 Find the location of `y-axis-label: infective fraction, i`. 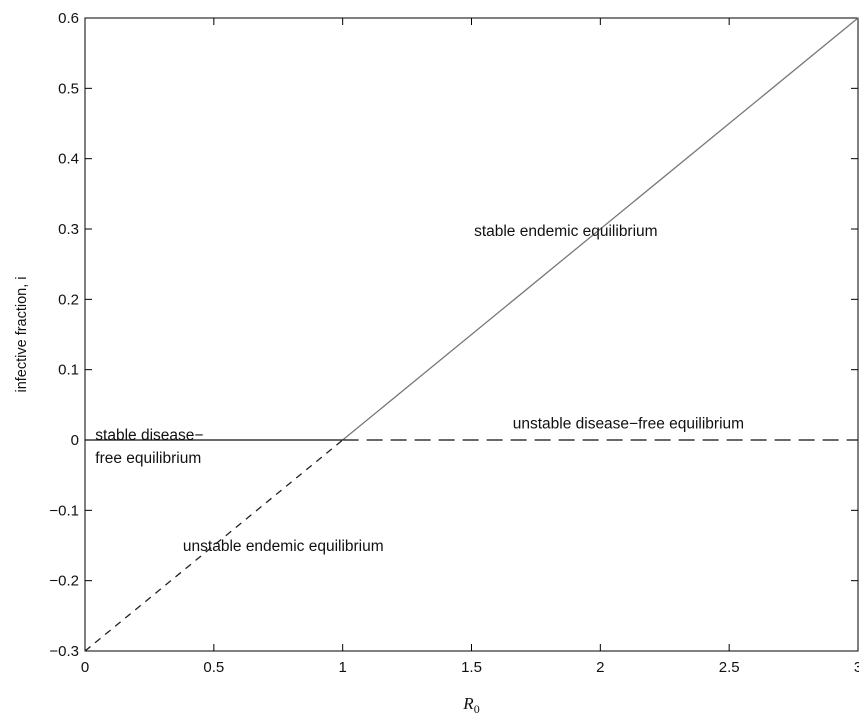

y-axis-label: infective fraction, i is located at coordinates (22, 334).